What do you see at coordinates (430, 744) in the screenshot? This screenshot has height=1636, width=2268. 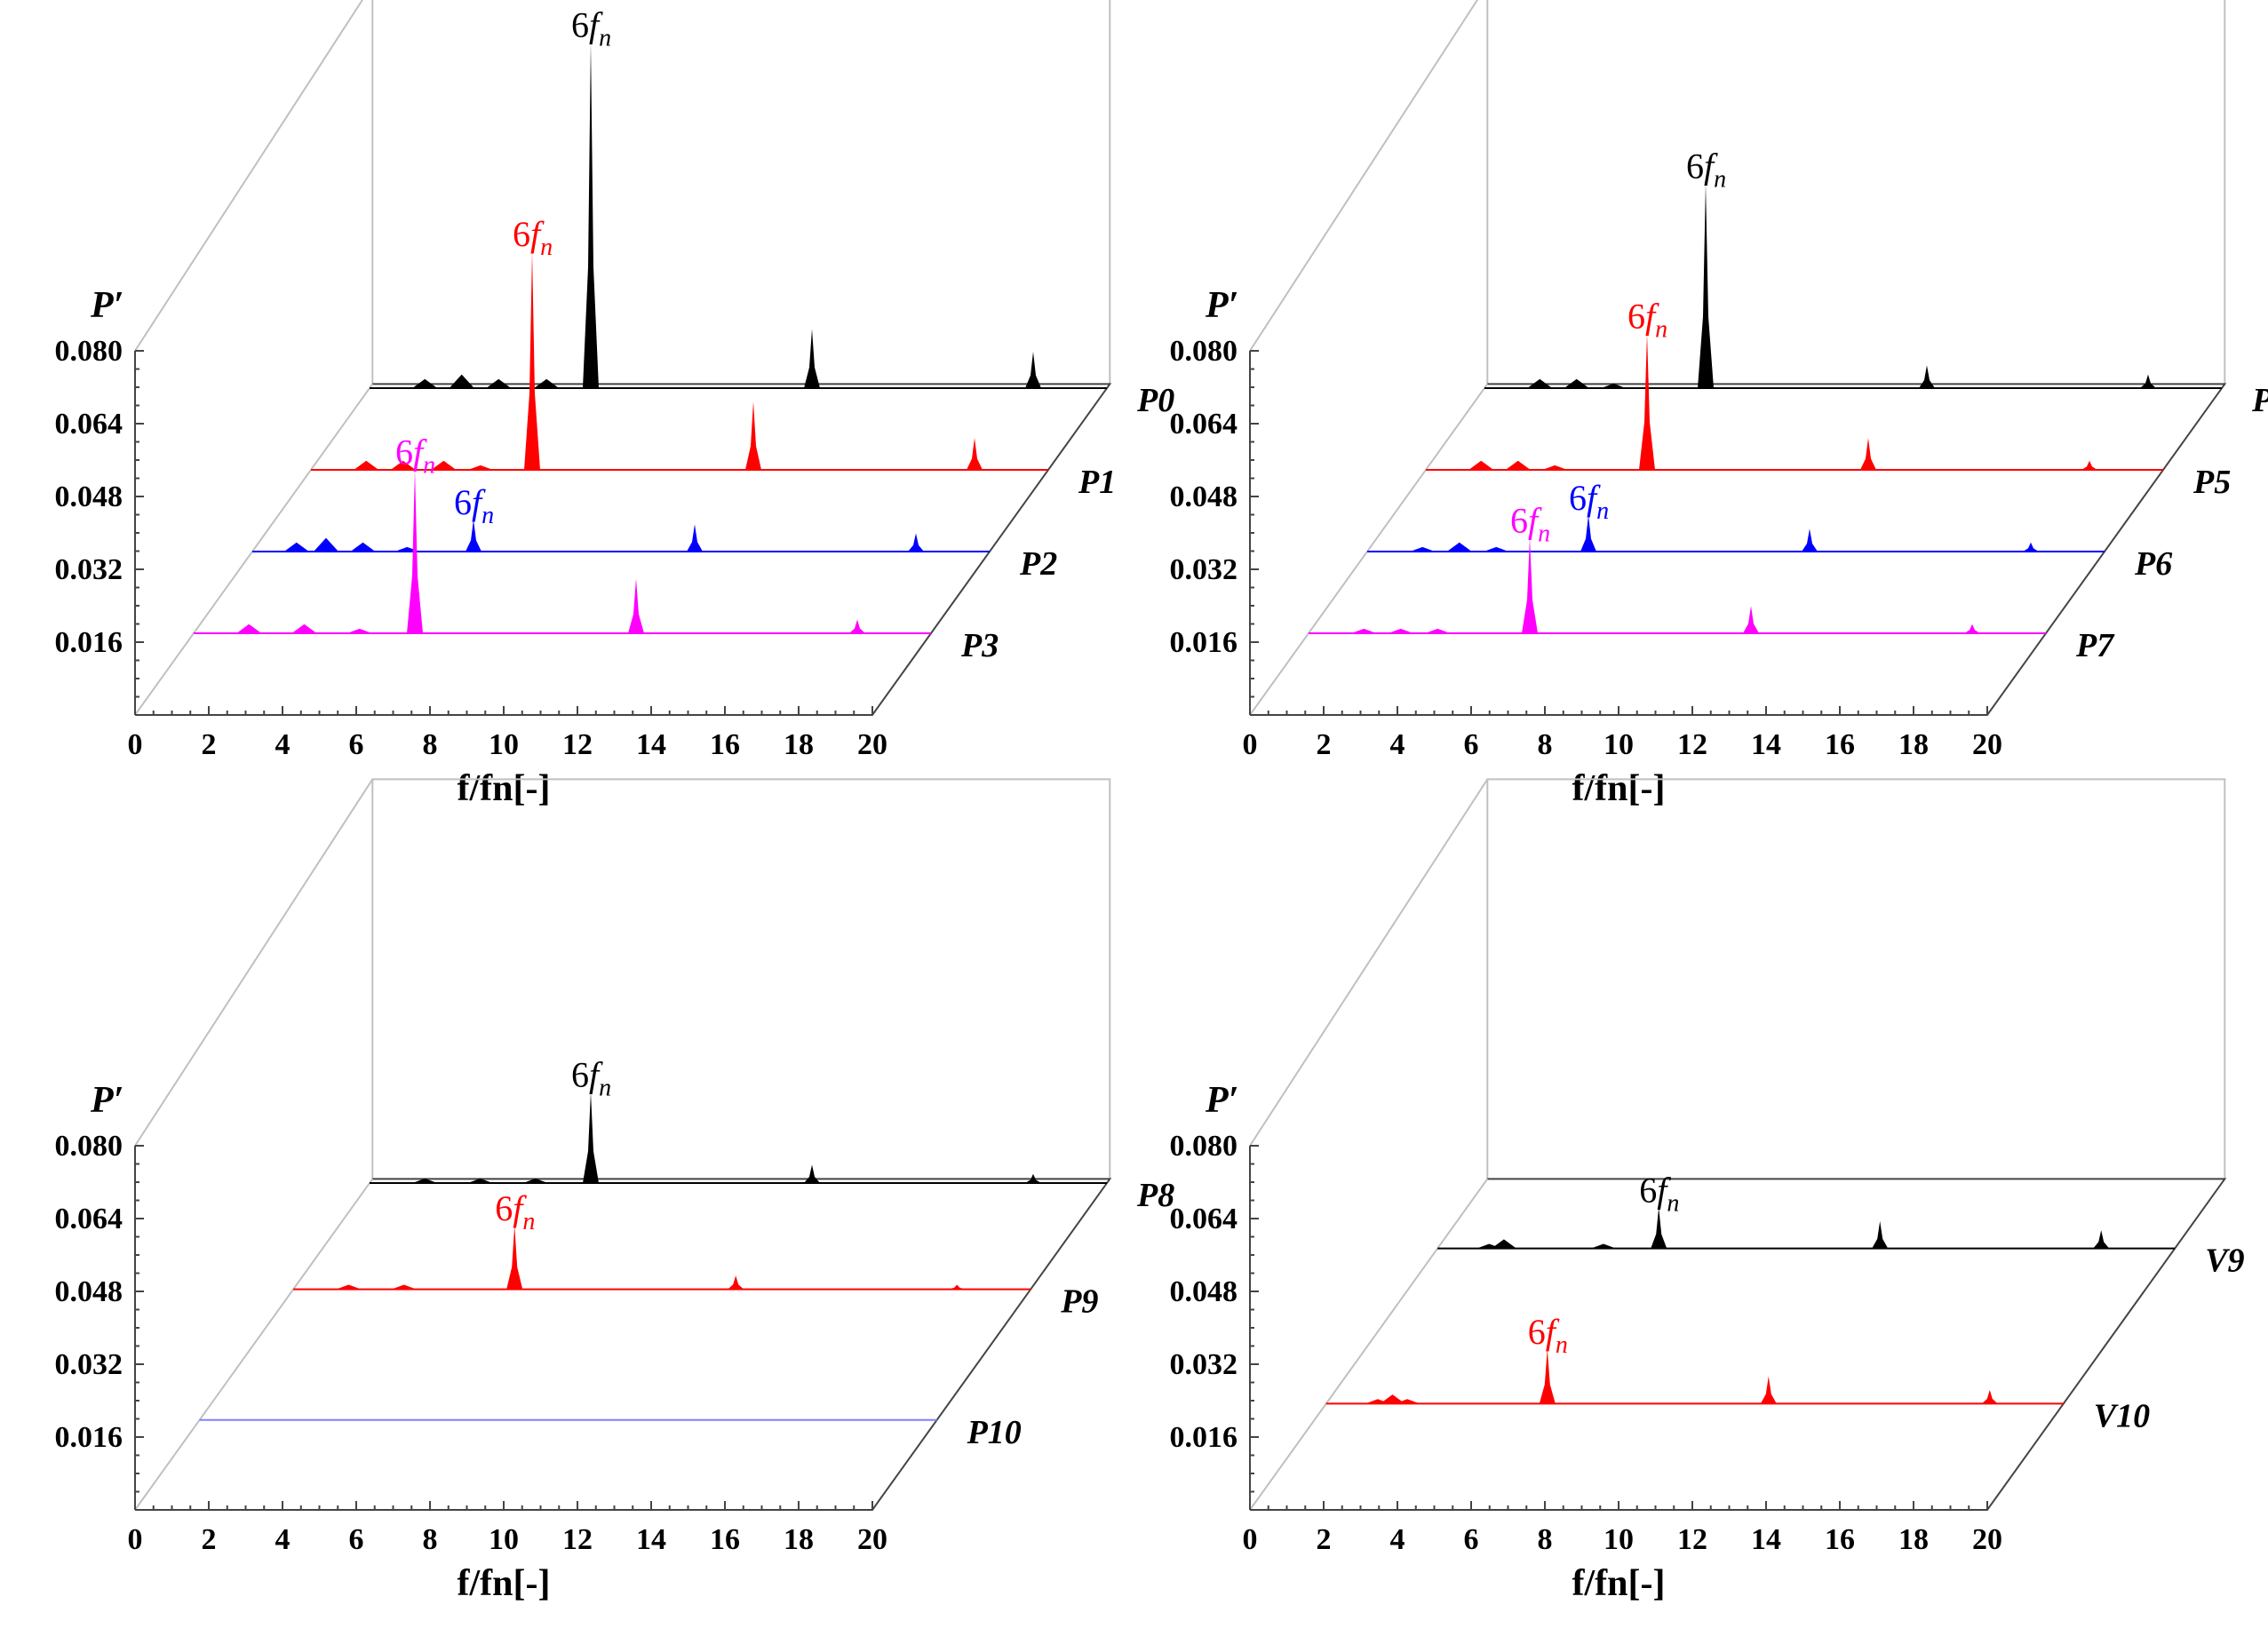 I see `x-tick-label: 8` at bounding box center [430, 744].